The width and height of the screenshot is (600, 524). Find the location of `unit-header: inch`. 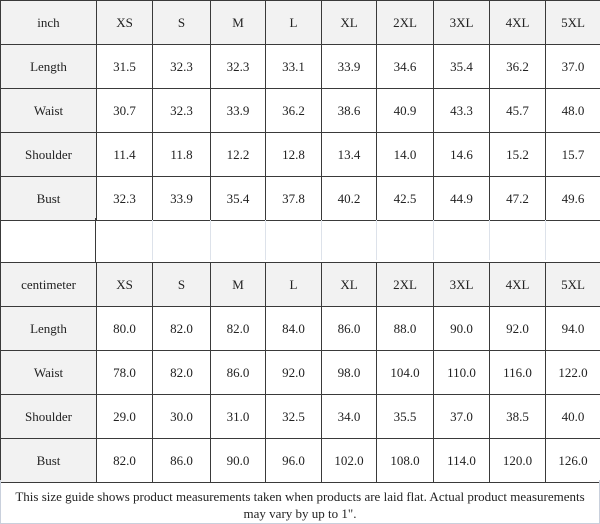

unit-header: inch is located at coordinates (48, 22).